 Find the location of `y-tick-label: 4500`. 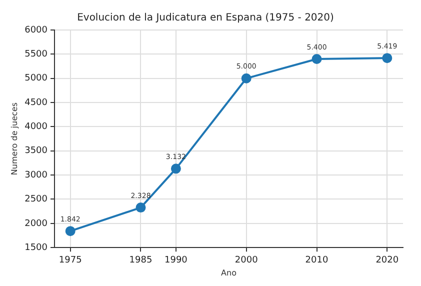

y-tick-label: 4500 is located at coordinates (36, 103).